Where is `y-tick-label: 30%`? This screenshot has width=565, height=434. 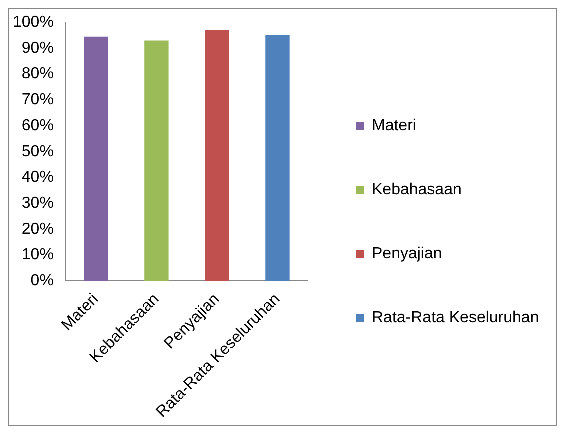
y-tick-label: 30% is located at coordinates (38, 203).